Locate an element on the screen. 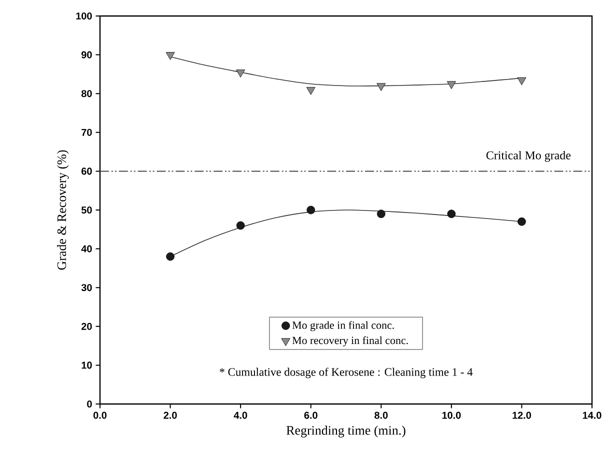 This screenshot has height=474, width=613. y-tick-label: 30 is located at coordinates (86, 288).